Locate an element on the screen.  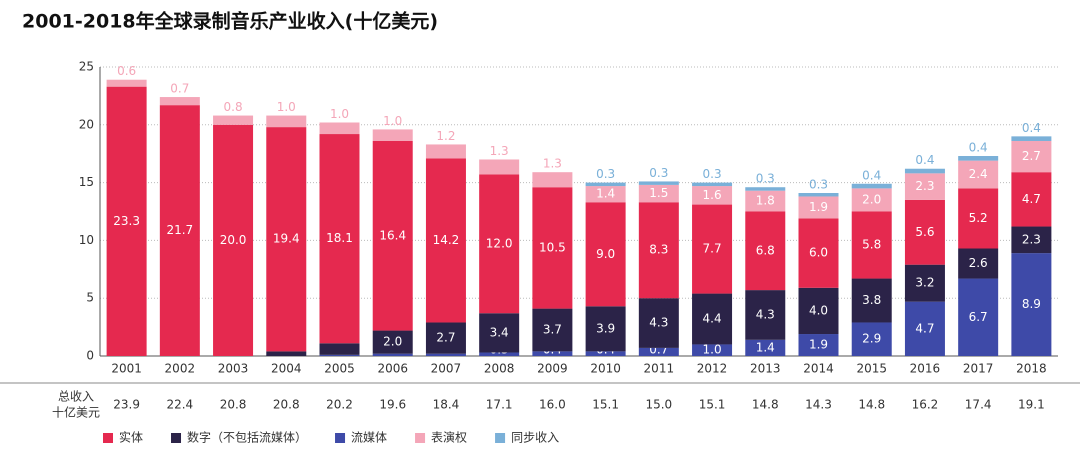
x-tick-label: 2002 is located at coordinates (180, 369).